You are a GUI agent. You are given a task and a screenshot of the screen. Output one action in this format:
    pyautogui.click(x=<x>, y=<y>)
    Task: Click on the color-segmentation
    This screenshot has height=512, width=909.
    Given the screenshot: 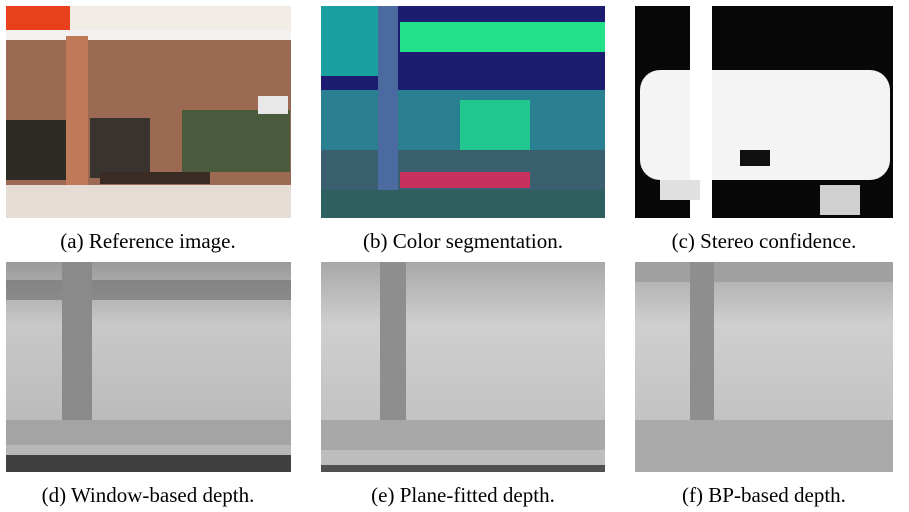 What is the action you would take?
    pyautogui.click(x=463, y=112)
    